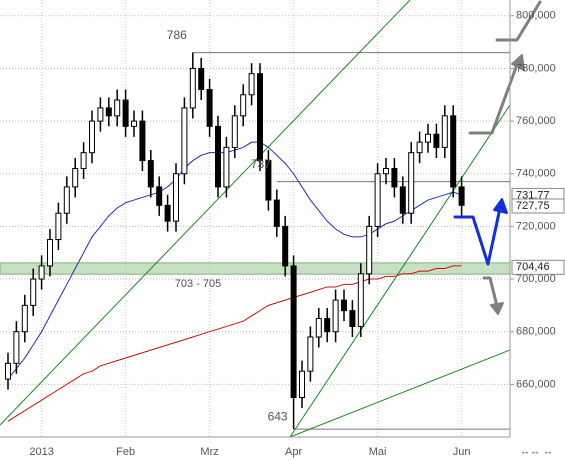  I want to click on zoom-icon: ↔, so click(548, 452).